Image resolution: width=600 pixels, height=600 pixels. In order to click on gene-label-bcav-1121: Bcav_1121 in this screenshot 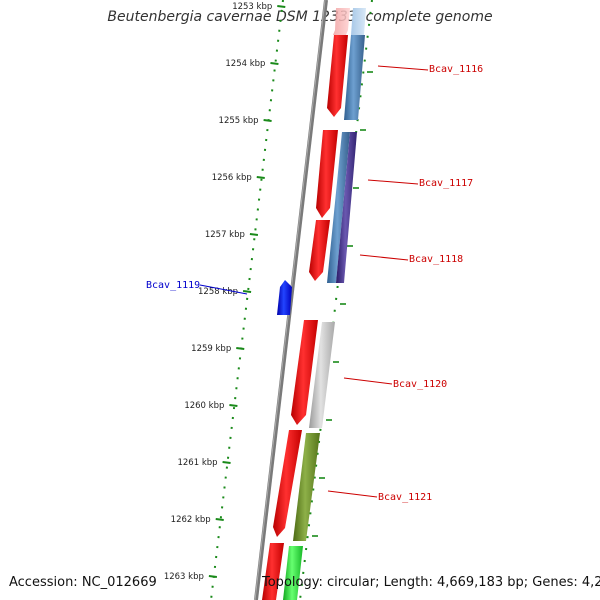, I will do `click(405, 497)`.